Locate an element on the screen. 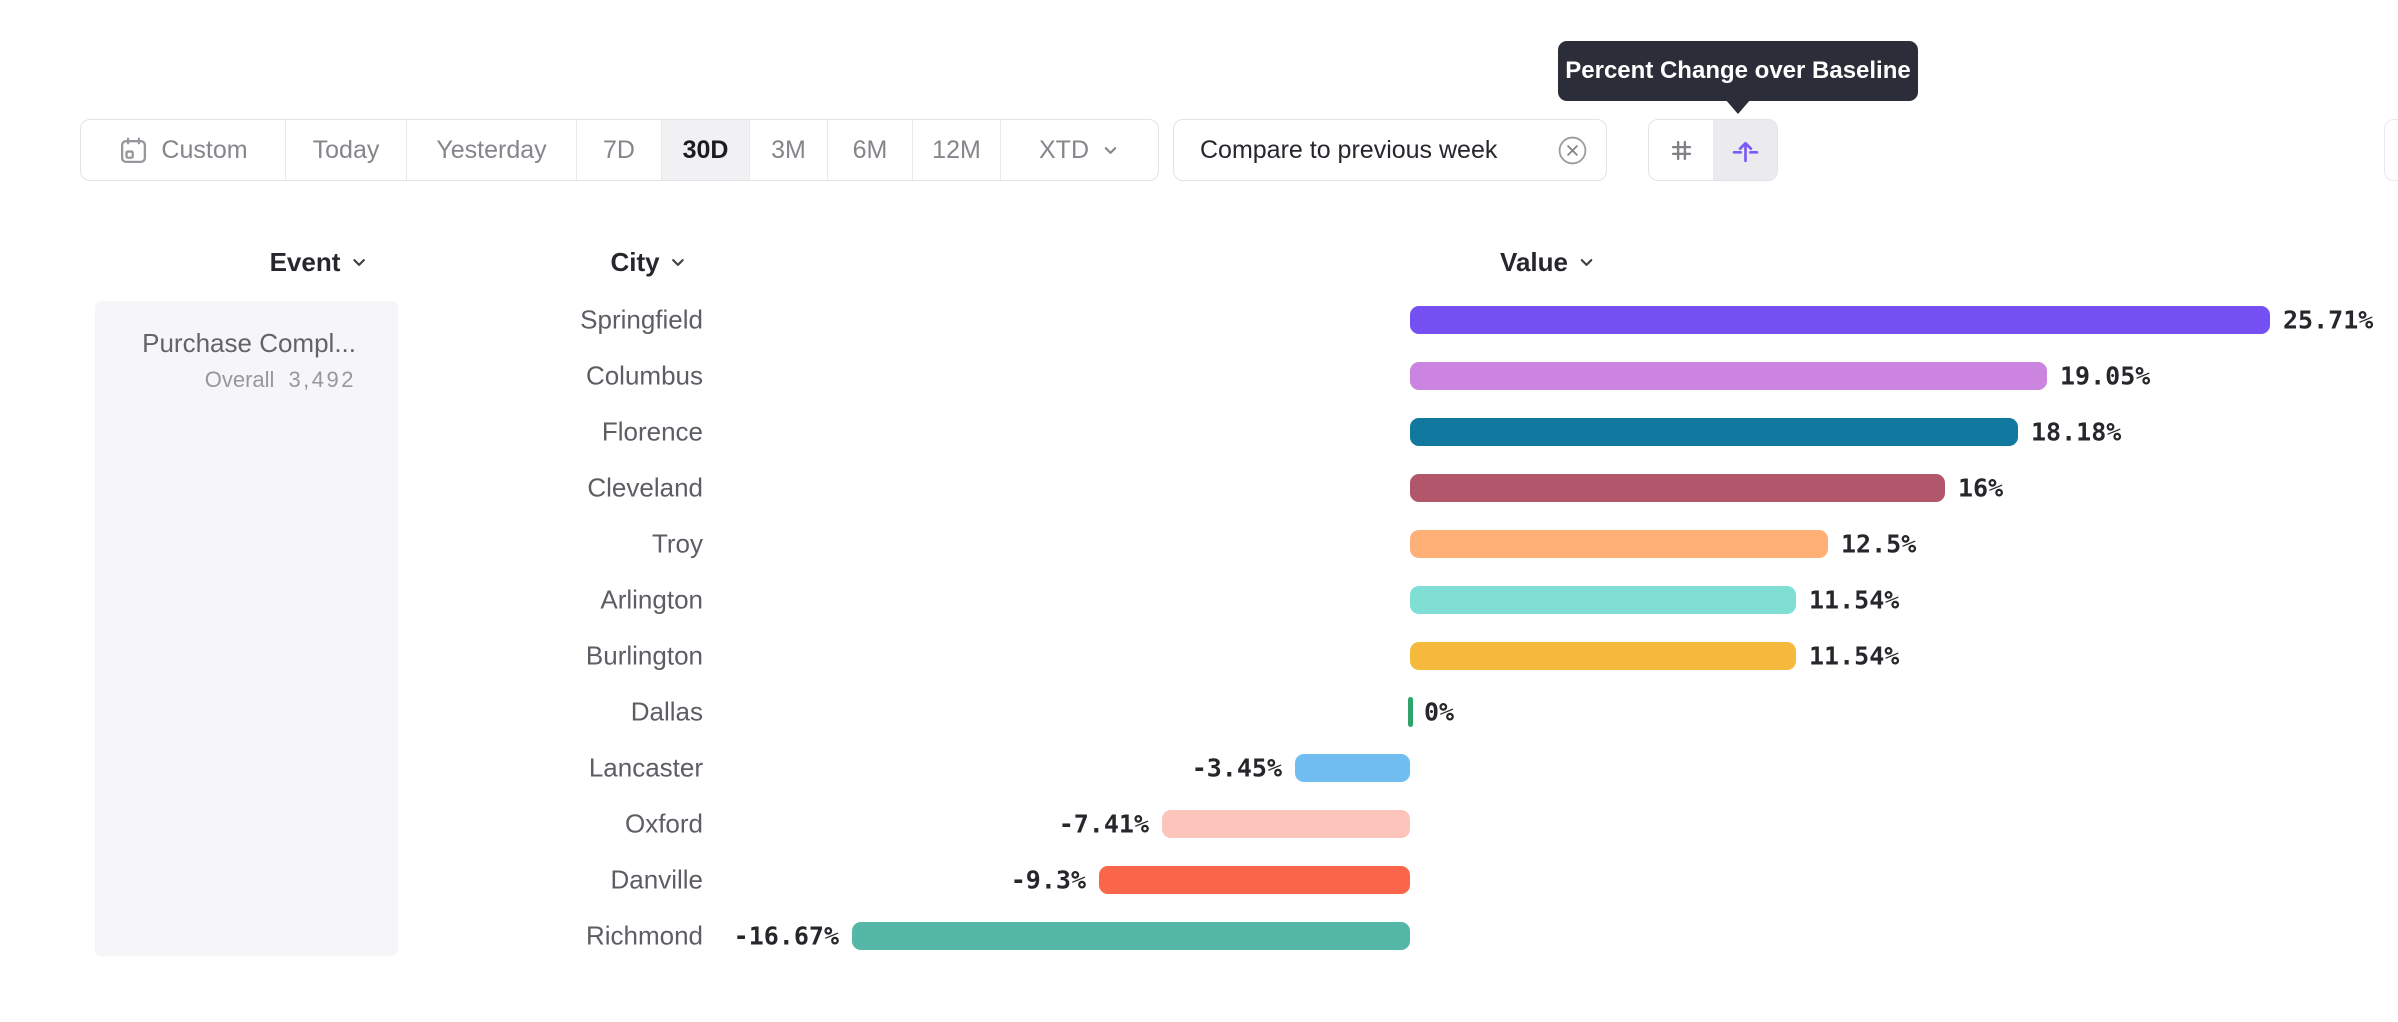  partial-button-fragment is located at coordinates (2391, 150).